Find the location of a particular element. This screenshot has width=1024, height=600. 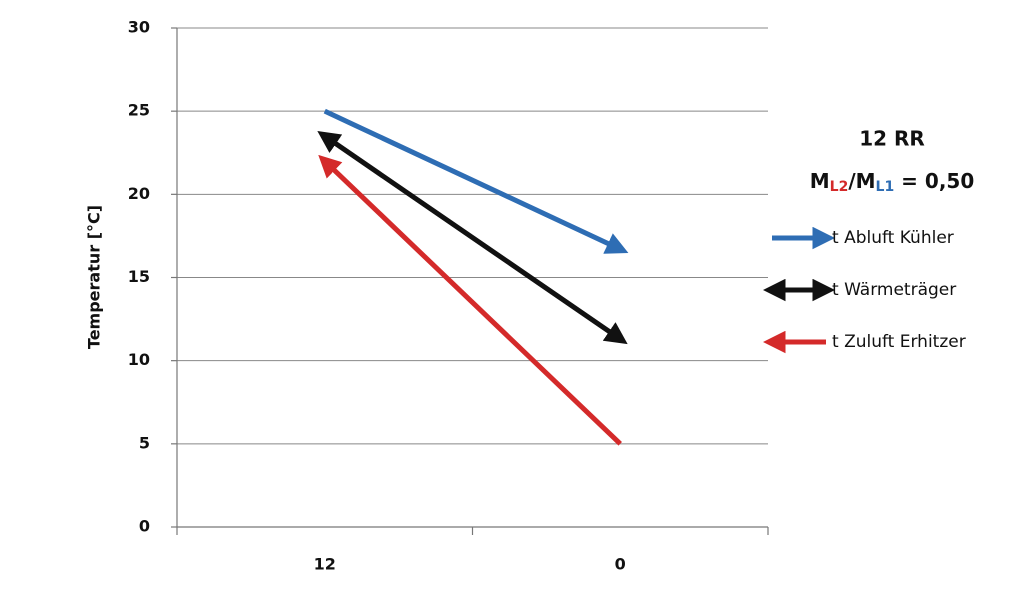

y-tick-label: 10 is located at coordinates (139, 359).